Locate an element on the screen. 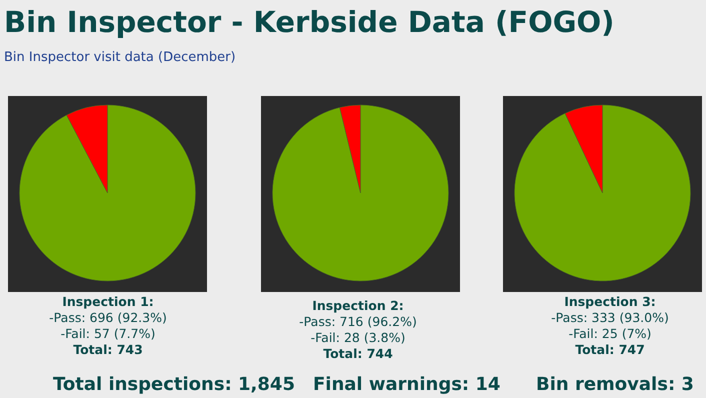 This screenshot has height=398, width=706. text: Final warnings: 14 is located at coordinates (406, 384).